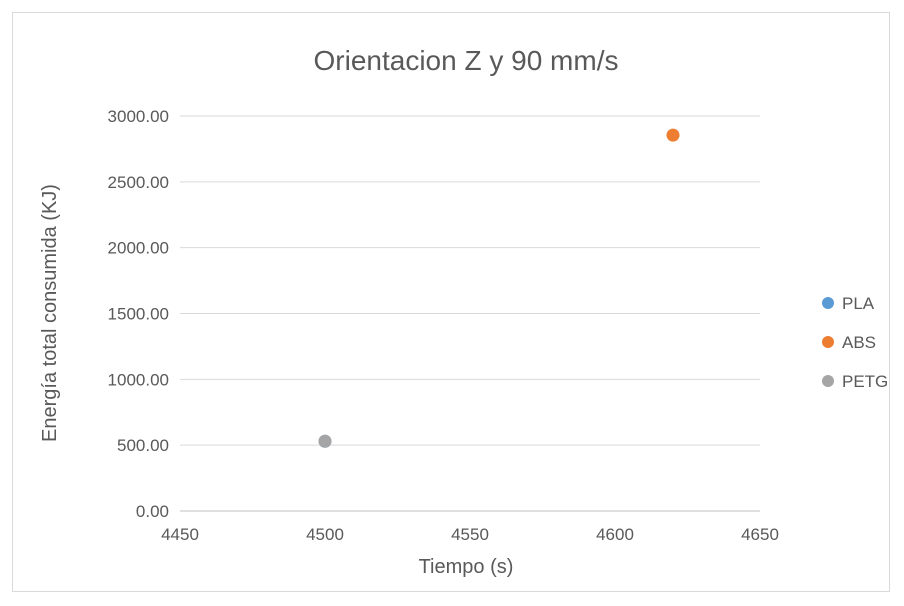 Image resolution: width=904 pixels, height=606 pixels. Describe the element at coordinates (180, 534) in the screenshot. I see `x-tick-label: 4450` at that location.